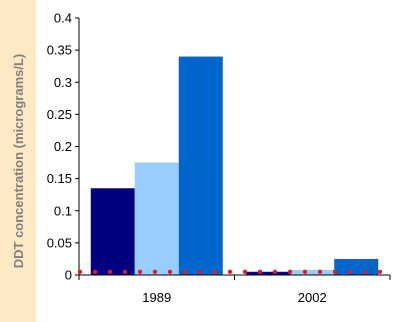  I want to click on y-axis-label: DDT concentration (micrograms/L), so click(18, 161).